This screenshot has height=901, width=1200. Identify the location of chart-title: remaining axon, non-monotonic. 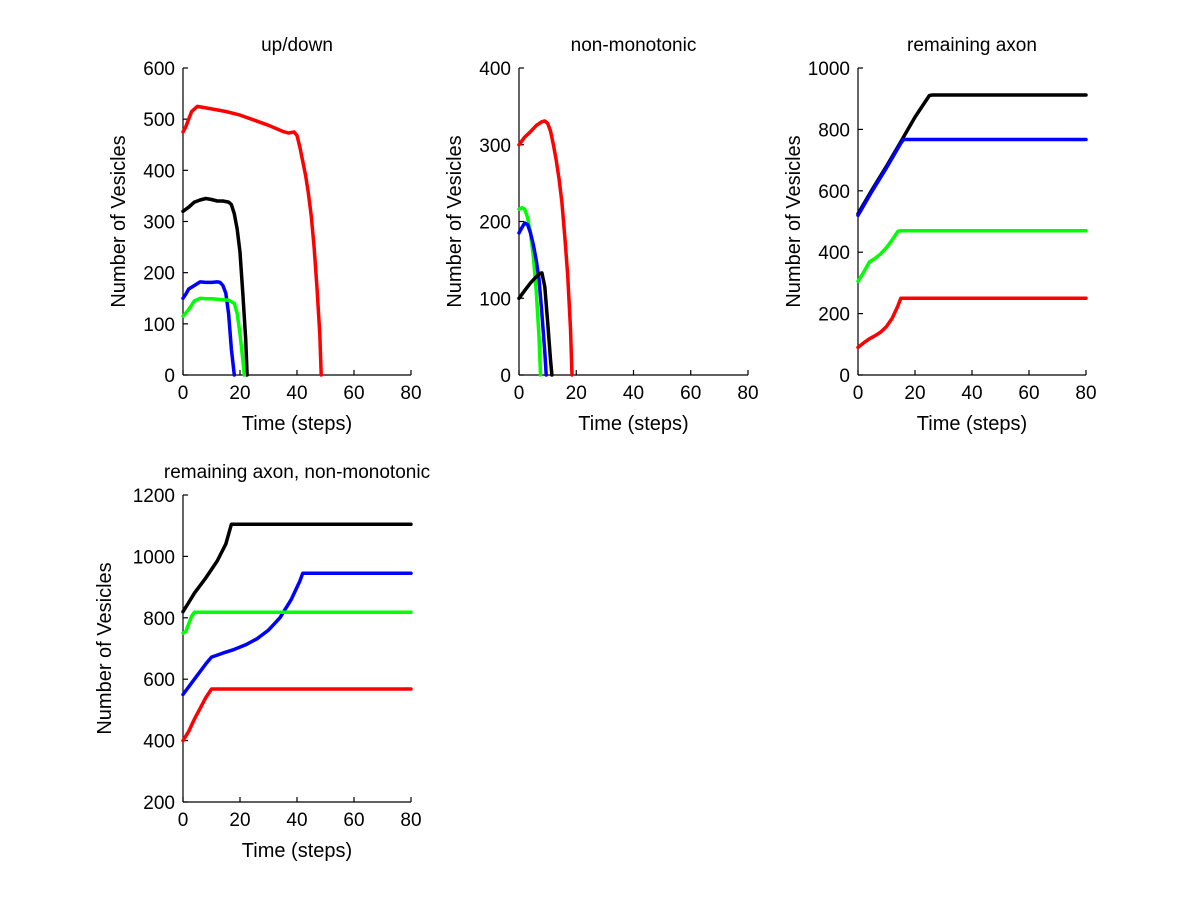
(297, 472).